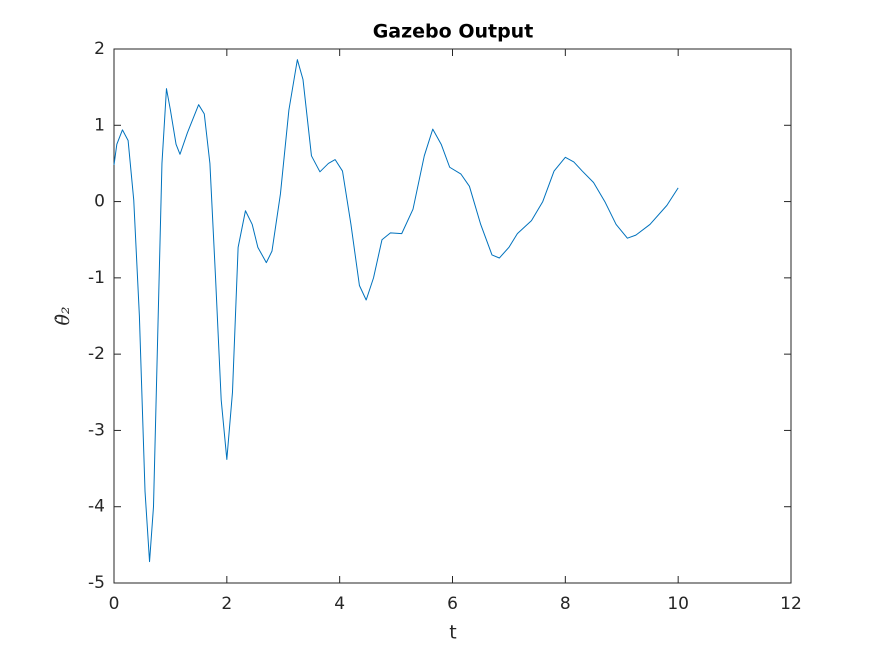  Describe the element at coordinates (226, 604) in the screenshot. I see `x-tick-label: 2` at that location.